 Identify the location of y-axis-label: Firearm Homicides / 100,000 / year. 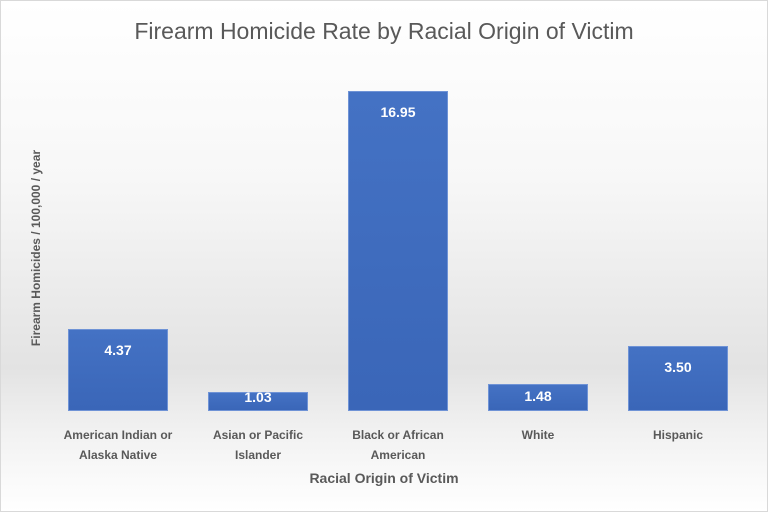
(36, 248).